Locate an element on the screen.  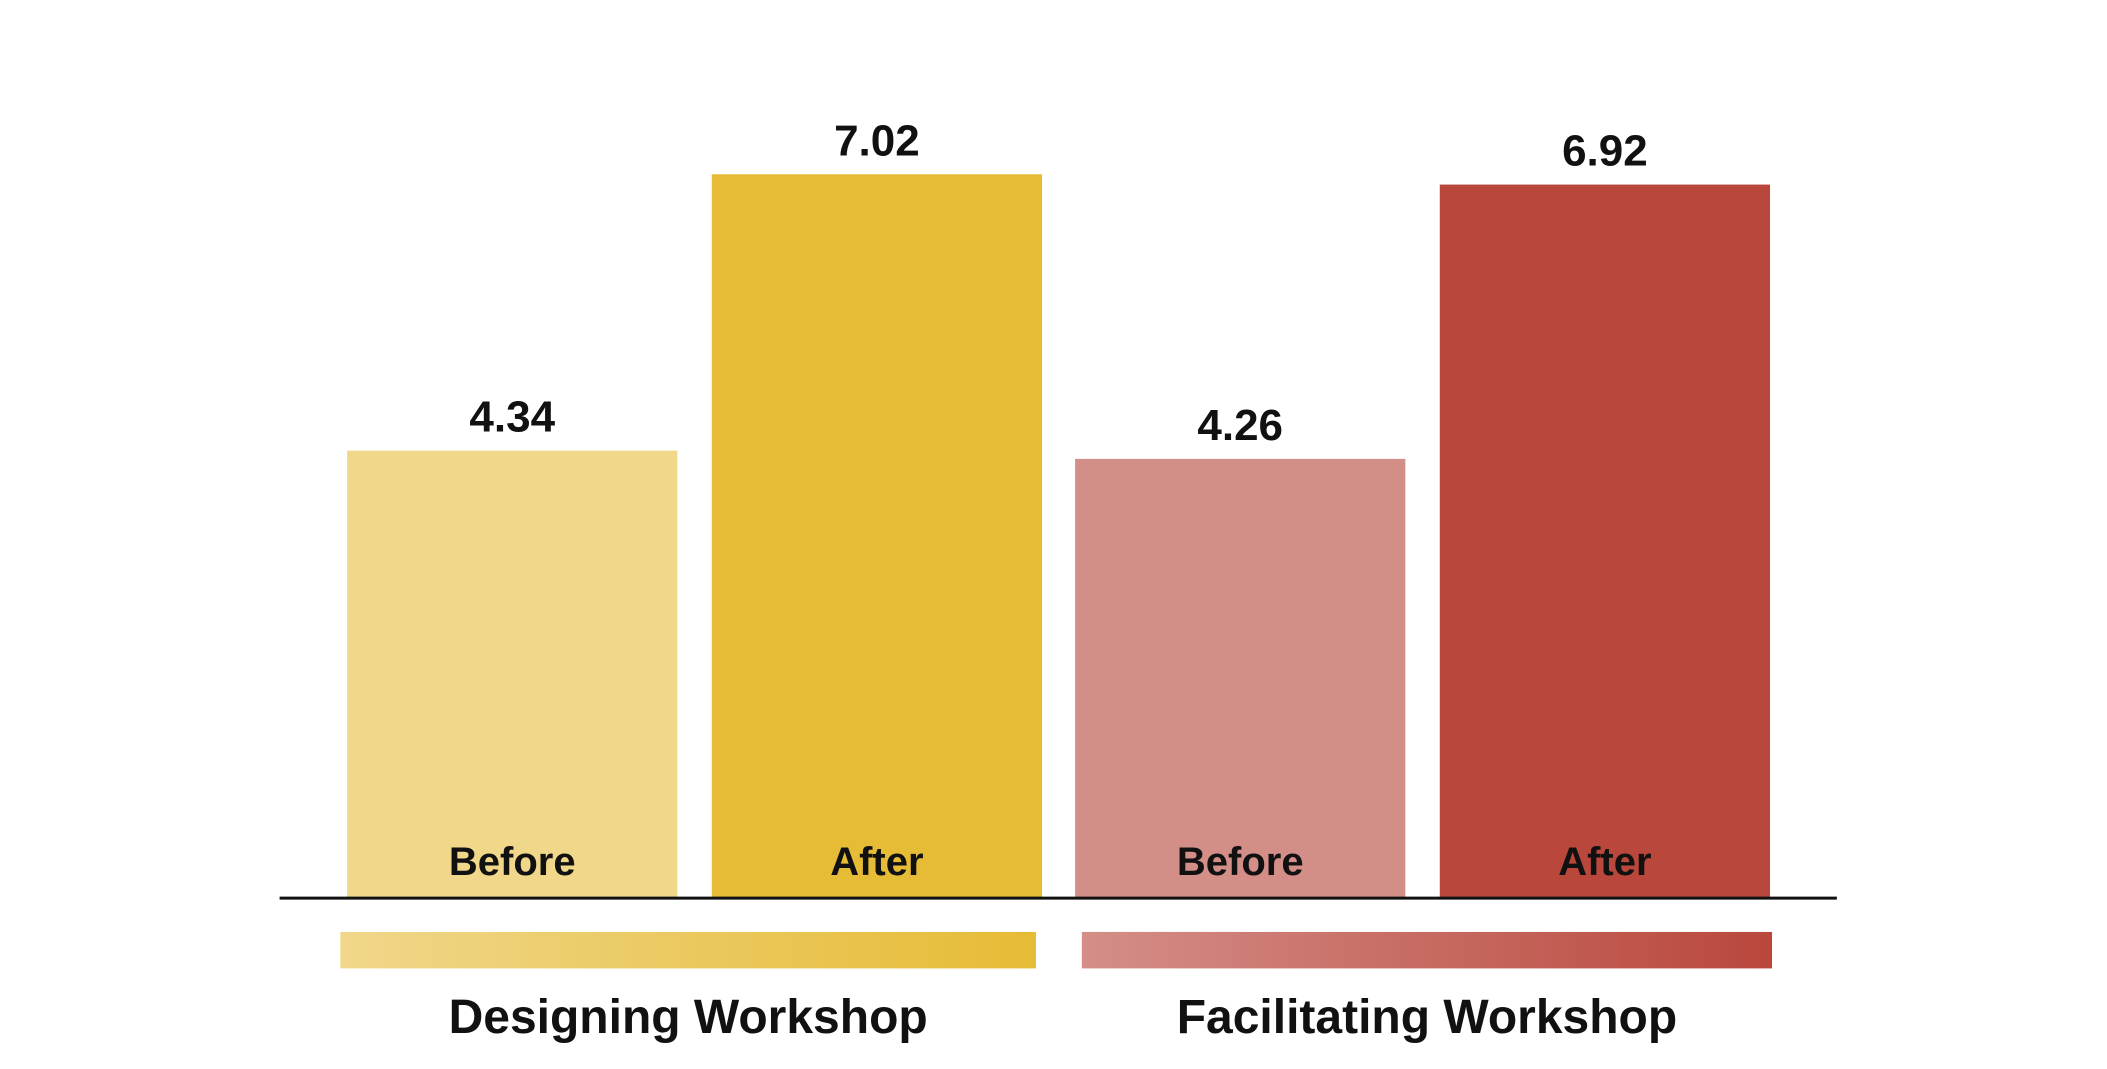
group-label: Designing Workshop is located at coordinates (688, 1017).